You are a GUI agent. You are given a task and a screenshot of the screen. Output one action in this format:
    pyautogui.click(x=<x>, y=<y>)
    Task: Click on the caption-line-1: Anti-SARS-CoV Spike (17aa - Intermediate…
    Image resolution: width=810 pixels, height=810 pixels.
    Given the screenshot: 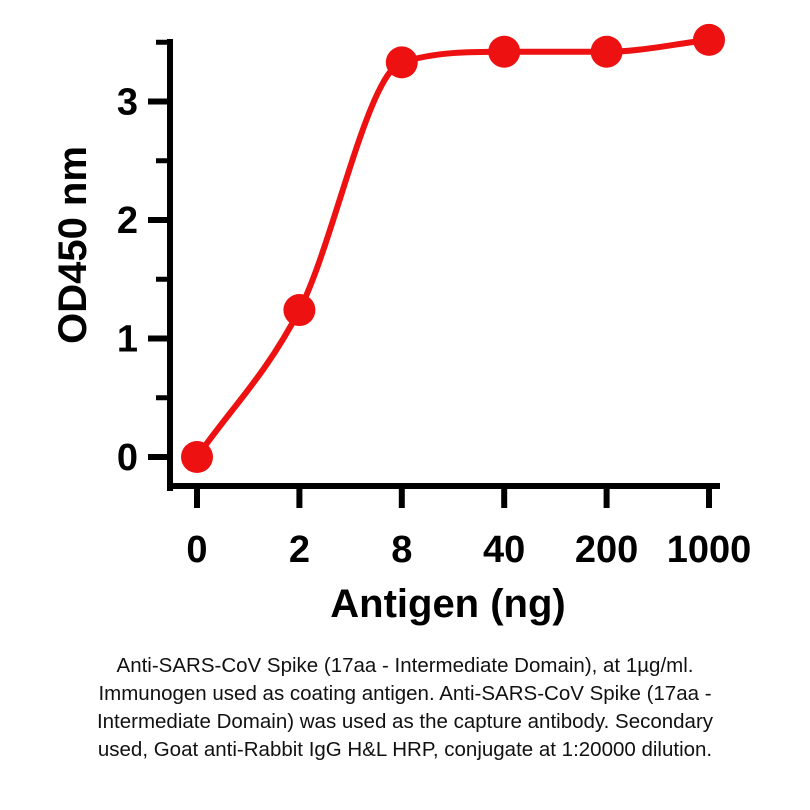 What is the action you would take?
    pyautogui.click(x=405, y=665)
    